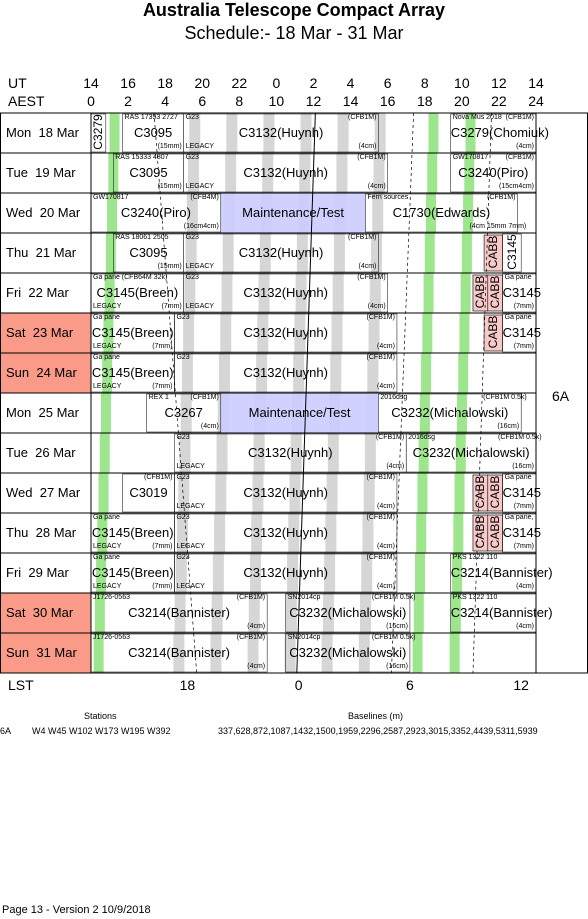 This screenshot has width=588, height=919. I want to click on ut-tick-label: 20, so click(202, 83).